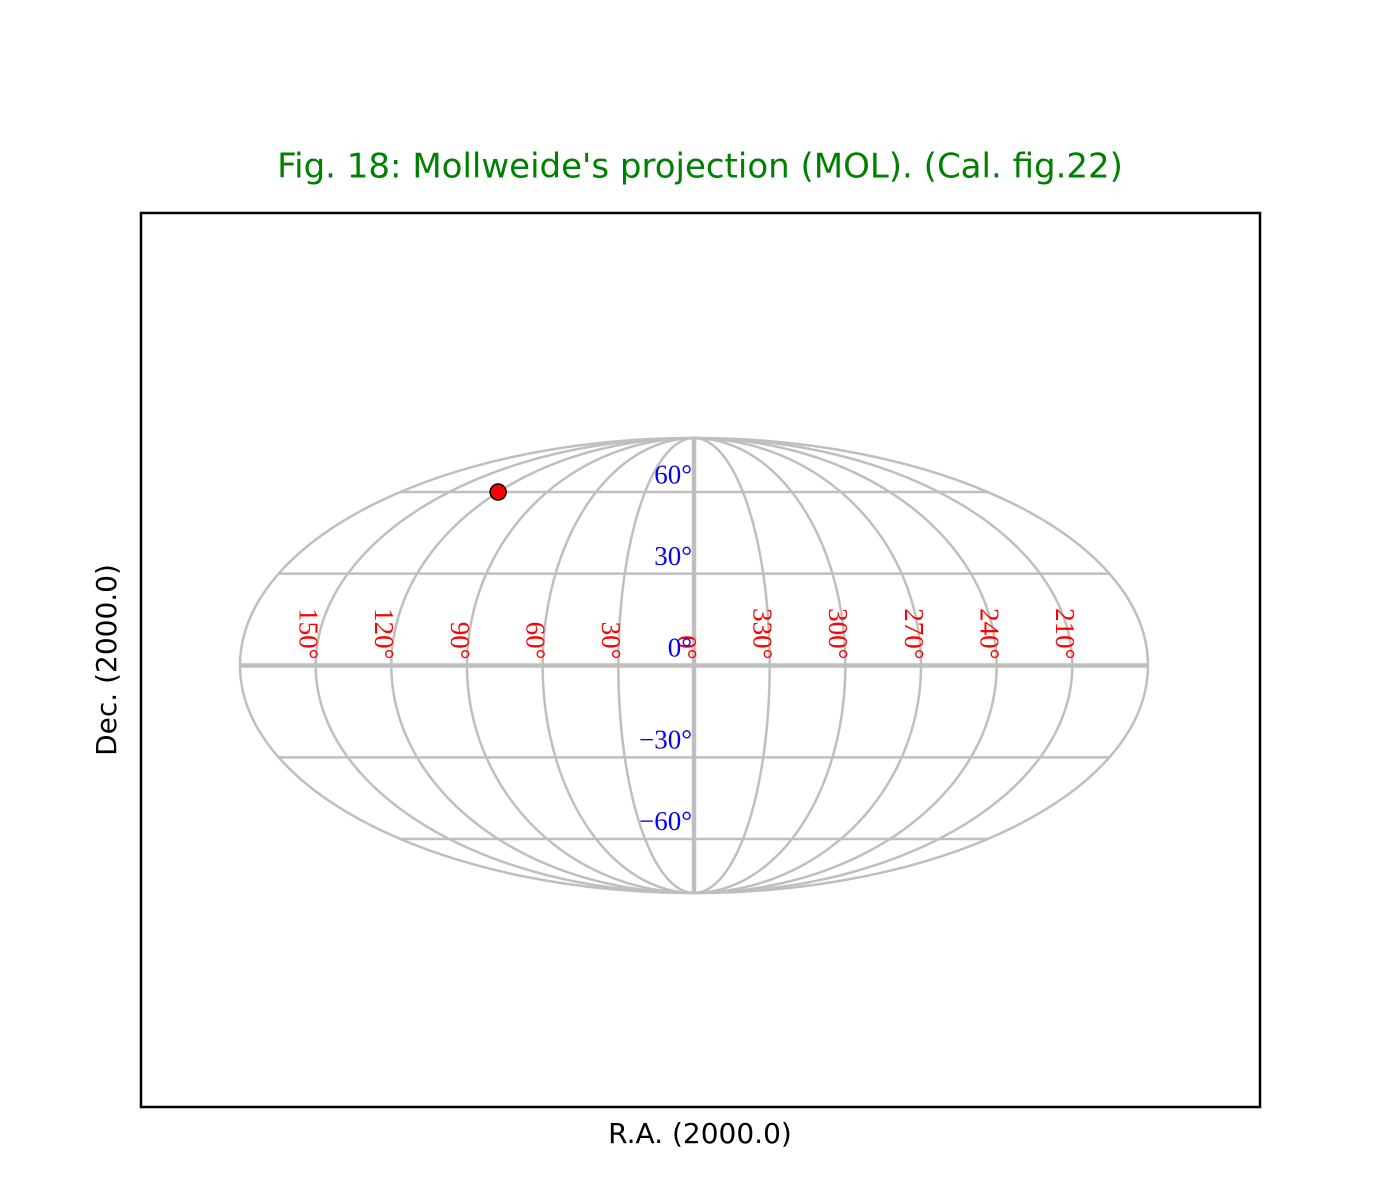 Image resolution: width=1400 pixels, height=1204 pixels. I want to click on points, so click(498, 492).